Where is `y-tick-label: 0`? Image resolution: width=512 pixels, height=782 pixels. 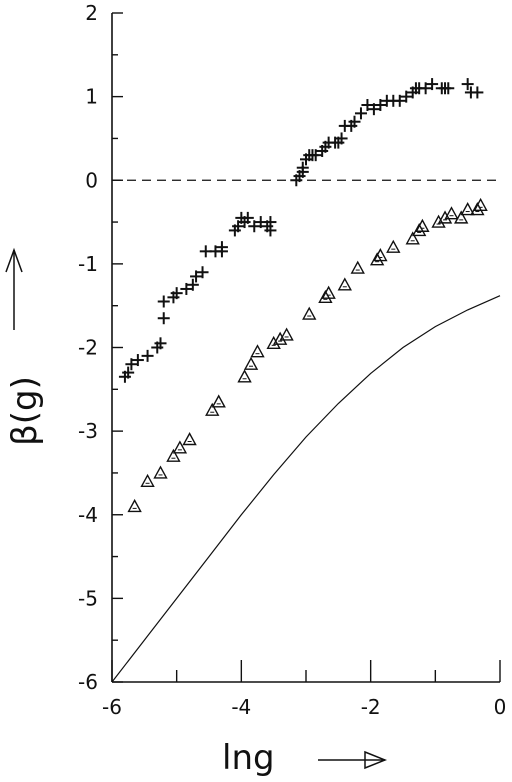
y-tick-label: 0 is located at coordinates (91, 180).